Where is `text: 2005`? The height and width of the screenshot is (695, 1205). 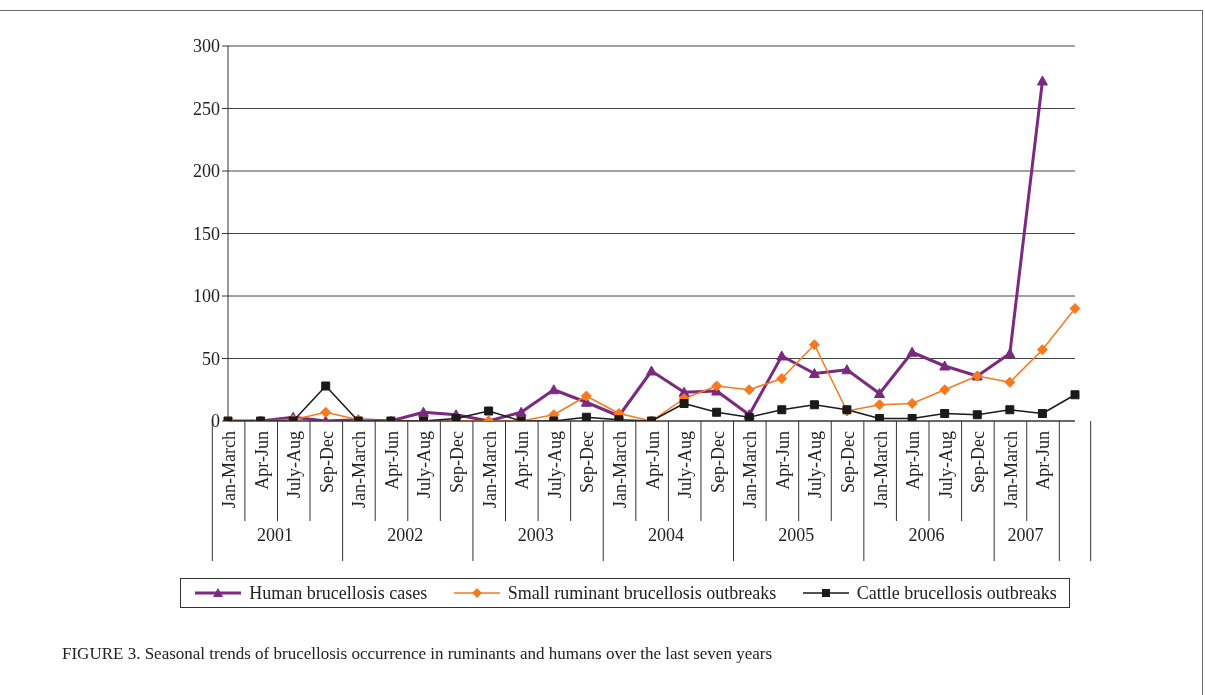 text: 2005 is located at coordinates (796, 535).